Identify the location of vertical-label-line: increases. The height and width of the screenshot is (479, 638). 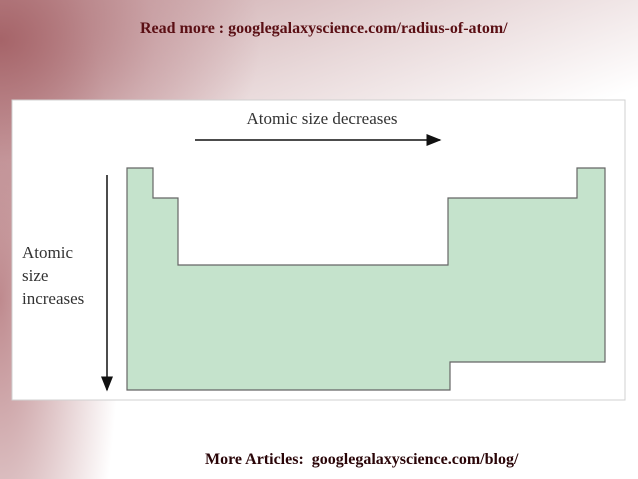
(53, 298).